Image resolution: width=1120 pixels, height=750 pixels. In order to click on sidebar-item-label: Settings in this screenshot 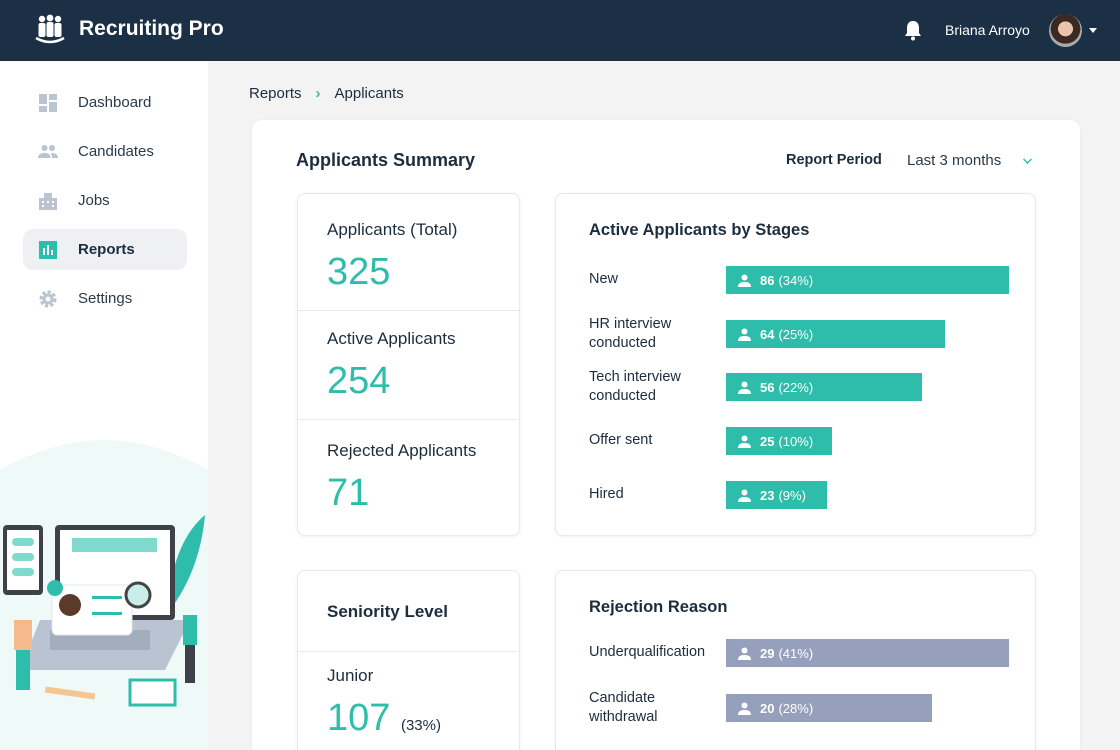, I will do `click(105, 298)`.